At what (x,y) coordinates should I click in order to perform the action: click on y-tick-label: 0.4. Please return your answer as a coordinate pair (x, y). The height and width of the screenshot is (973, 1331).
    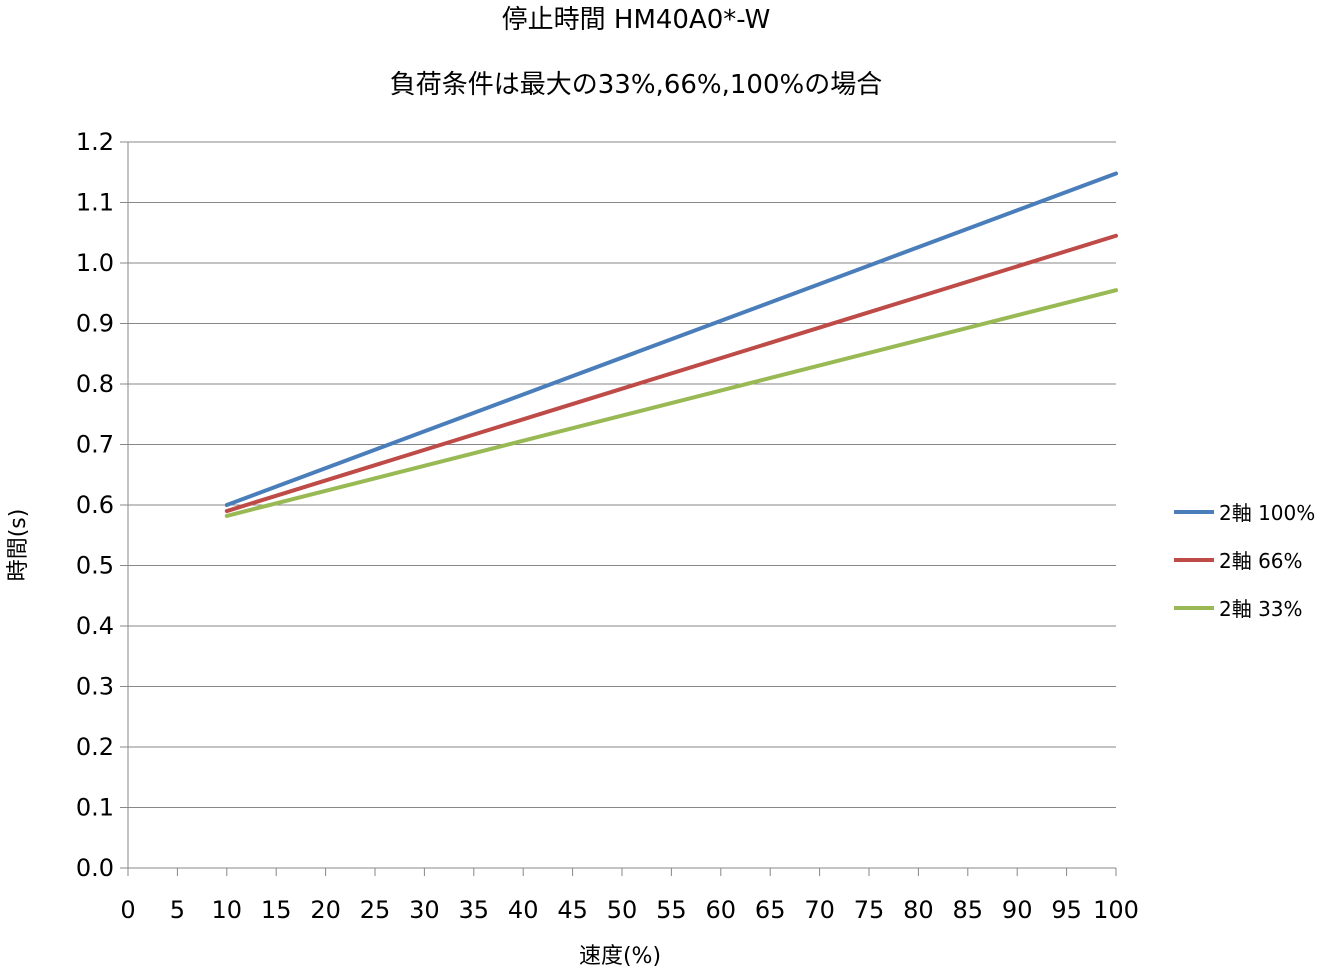
    Looking at the image, I should click on (95, 626).